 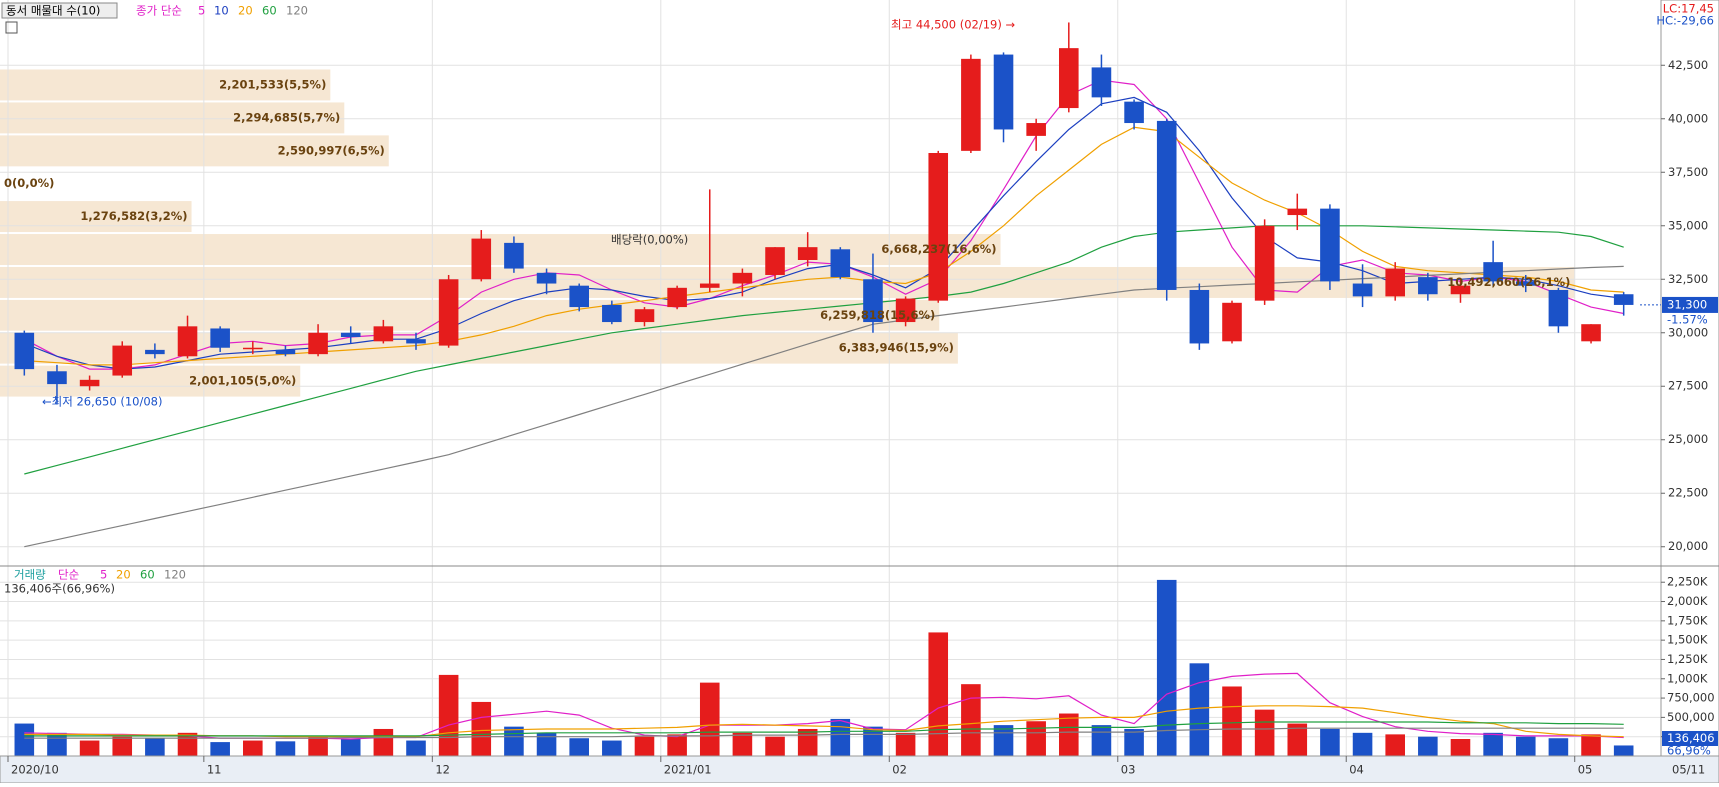 I want to click on profile-label: 6,259,818(15,6%), so click(x=877, y=315).